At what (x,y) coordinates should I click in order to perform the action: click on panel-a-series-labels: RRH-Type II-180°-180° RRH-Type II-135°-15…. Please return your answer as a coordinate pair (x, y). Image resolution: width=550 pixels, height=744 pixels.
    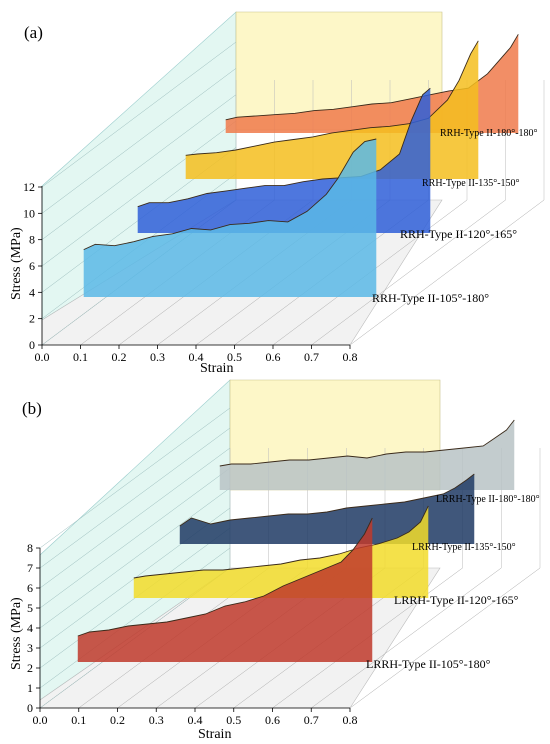
    Looking at the image, I should click on (455, 216).